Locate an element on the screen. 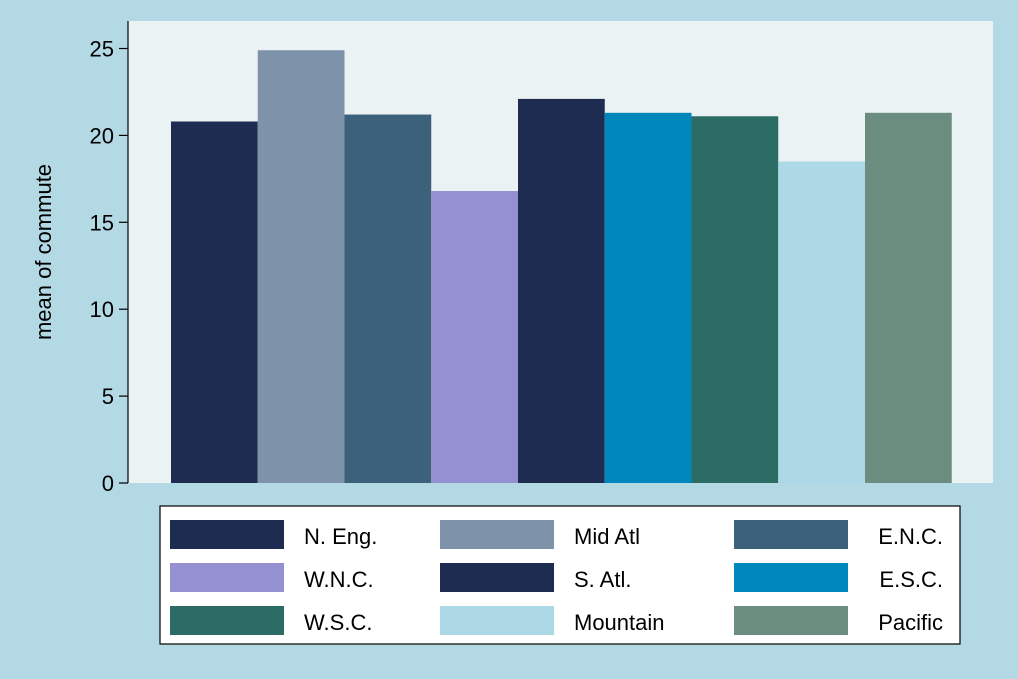 This screenshot has width=1018, height=679. legend-swatch-e-s-c is located at coordinates (791, 577).